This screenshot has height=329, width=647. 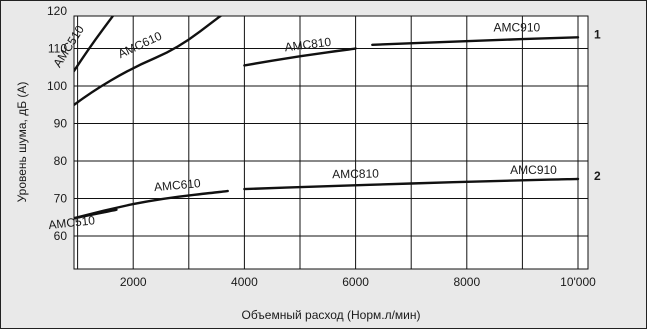 I want to click on x-tick-label: 6000, so click(x=355, y=282).